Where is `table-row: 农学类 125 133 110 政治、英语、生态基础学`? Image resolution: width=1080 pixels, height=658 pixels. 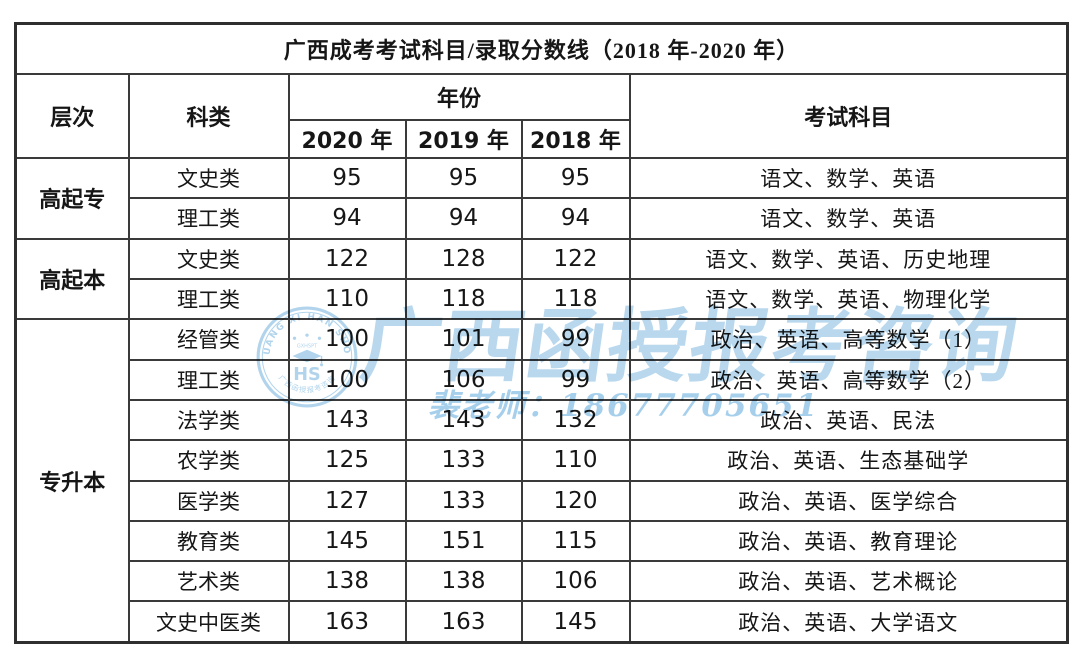
table-row: 农学类 125 133 110 政治、英语、生态基础学 is located at coordinates (542, 460).